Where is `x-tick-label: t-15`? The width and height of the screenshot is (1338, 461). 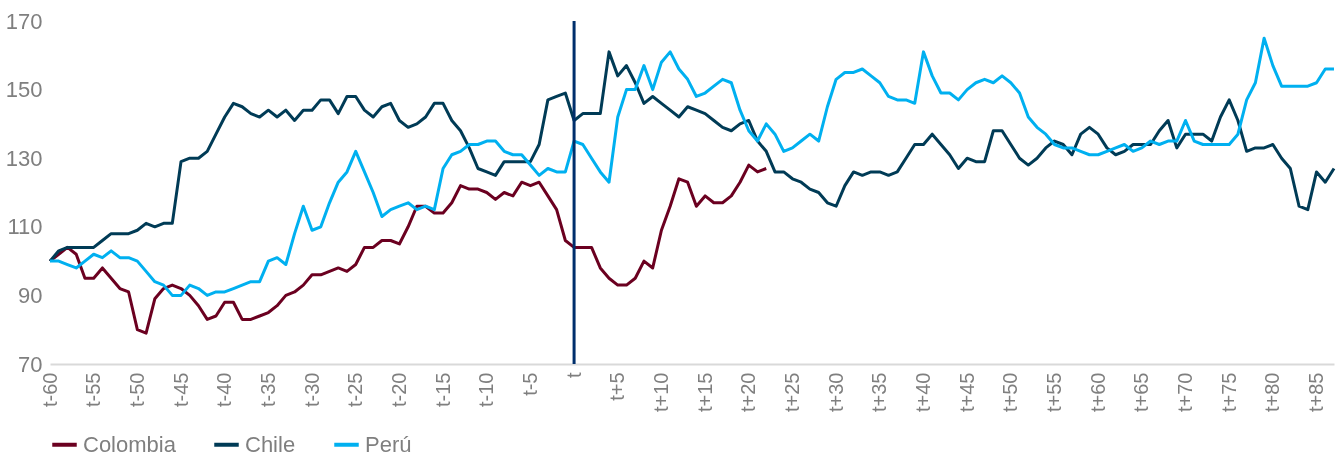 x-tick-label: t-15 is located at coordinates (442, 389).